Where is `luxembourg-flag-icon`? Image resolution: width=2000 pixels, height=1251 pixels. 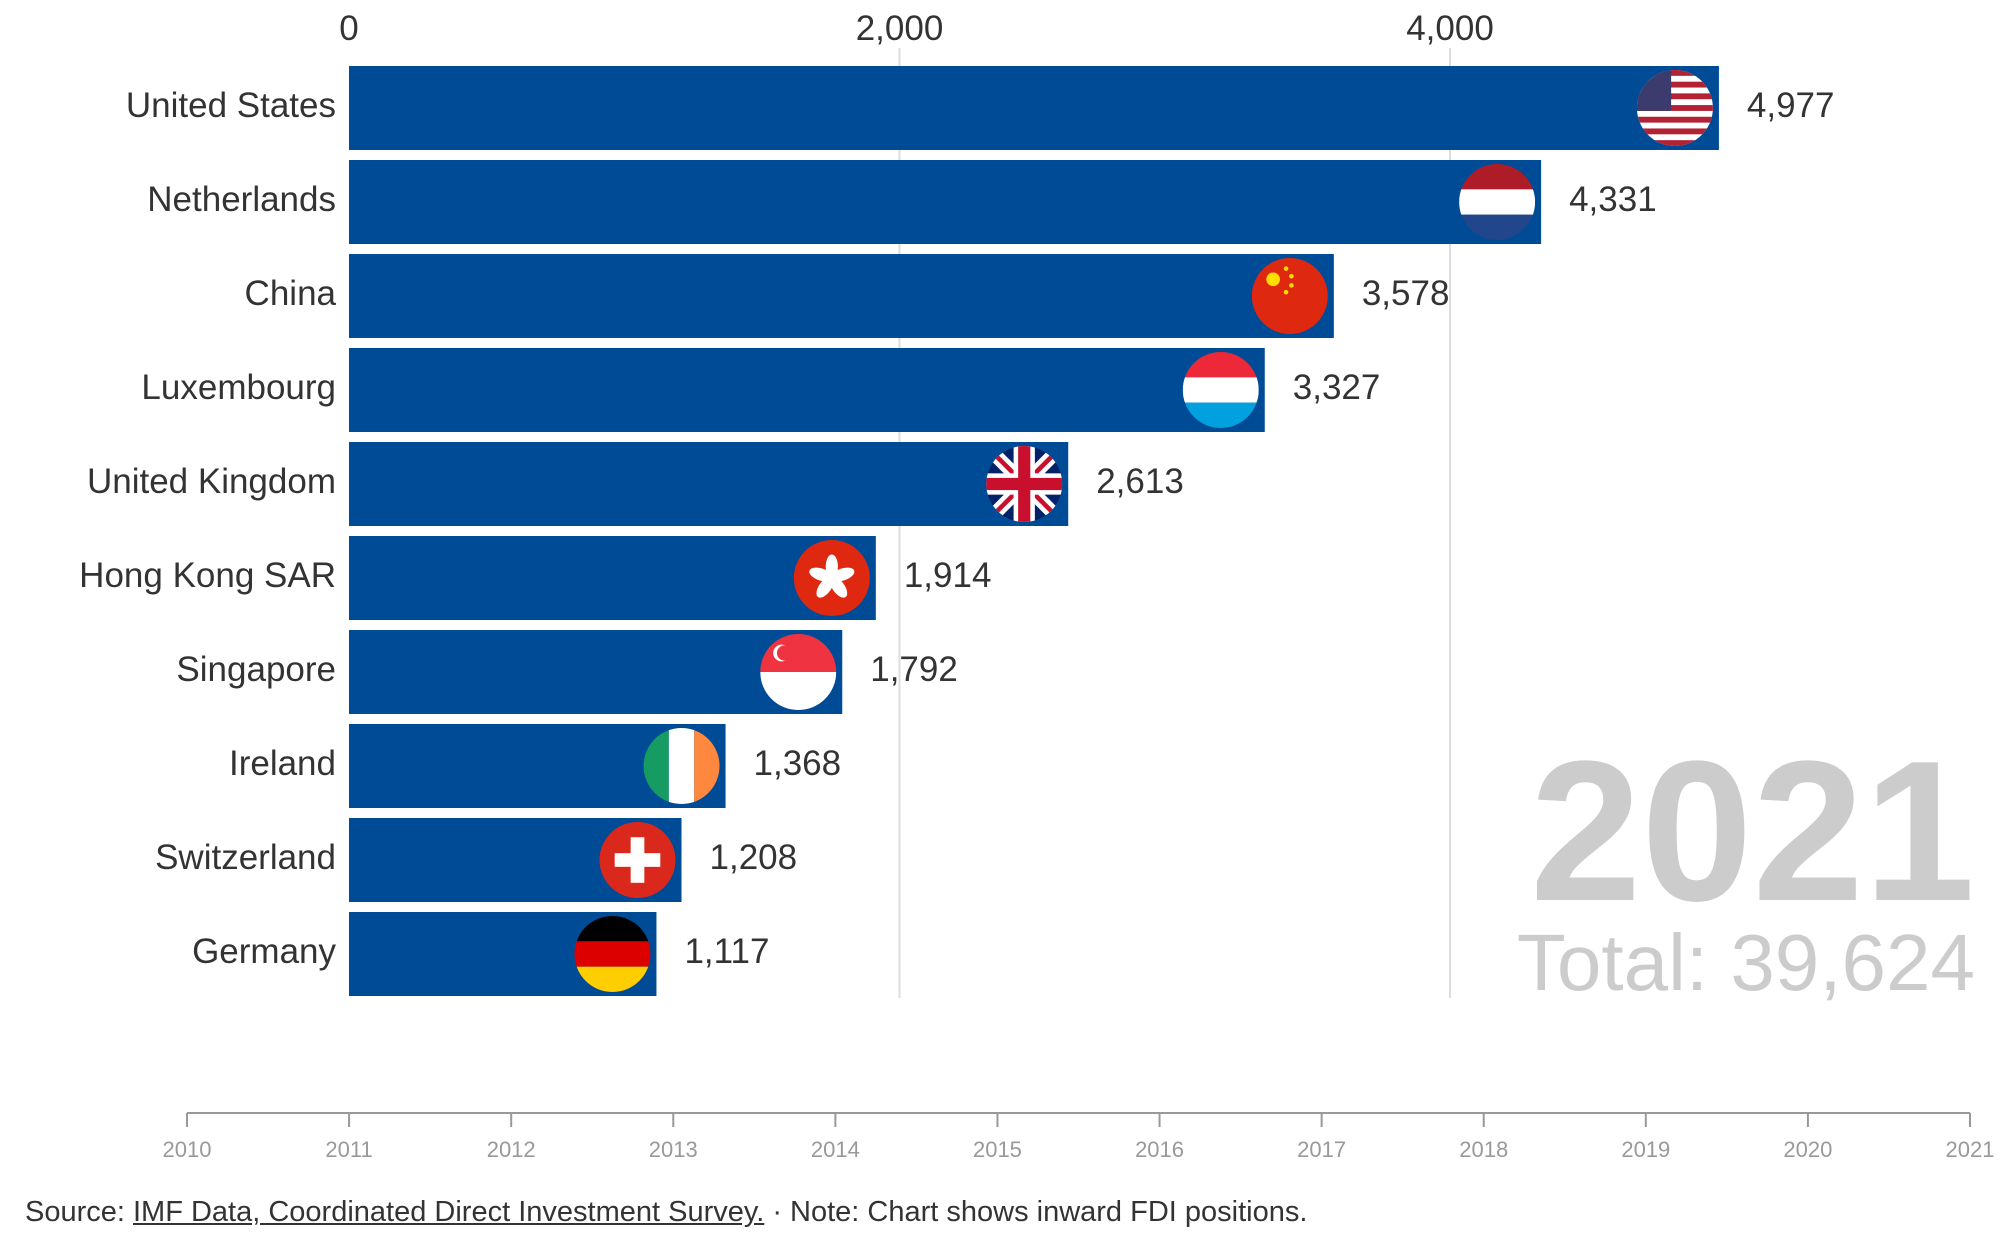 luxembourg-flag-icon is located at coordinates (1220, 390).